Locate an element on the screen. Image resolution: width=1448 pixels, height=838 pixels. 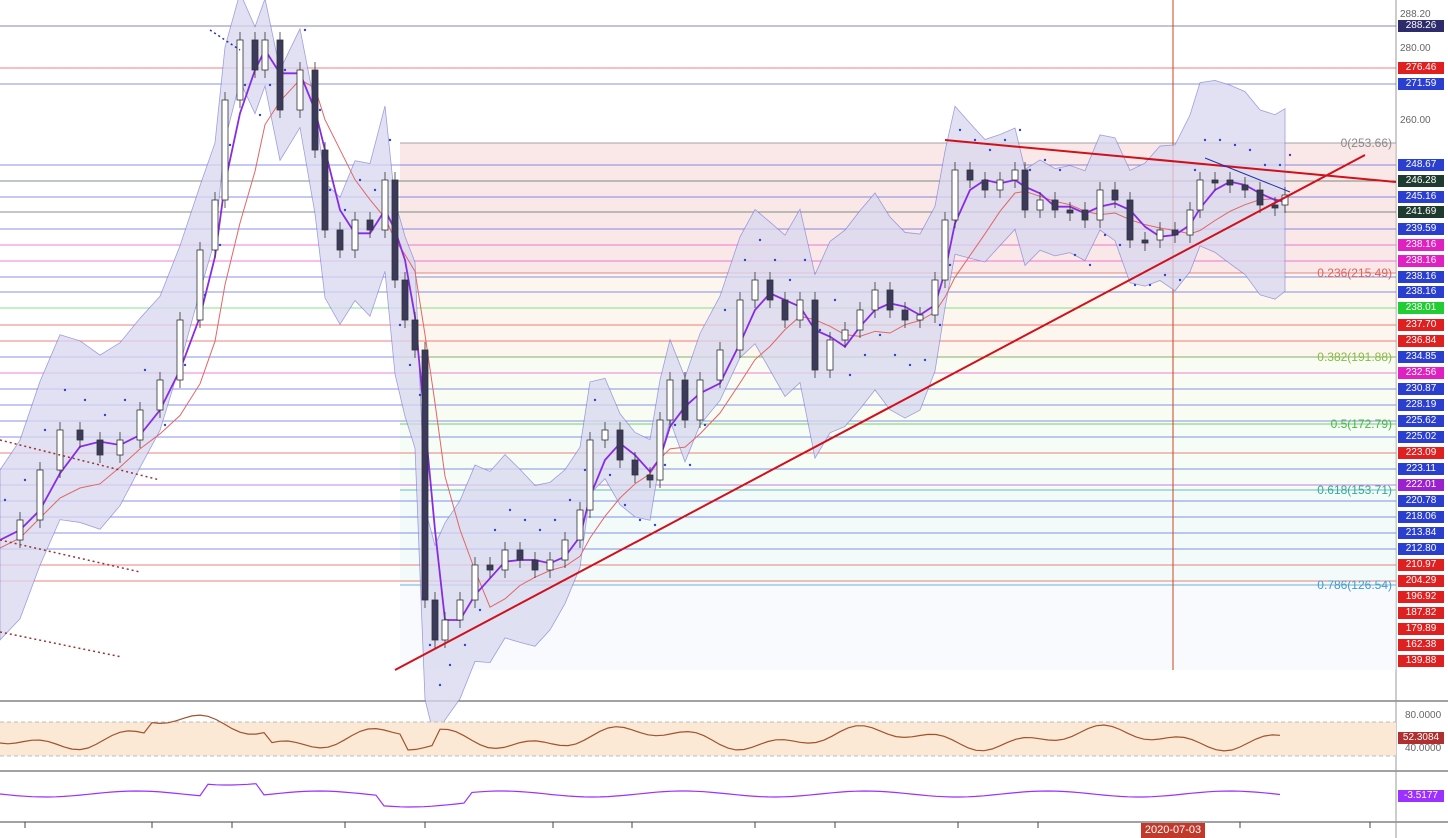
price-level-tag: 238.01 is located at coordinates (1421, 308).